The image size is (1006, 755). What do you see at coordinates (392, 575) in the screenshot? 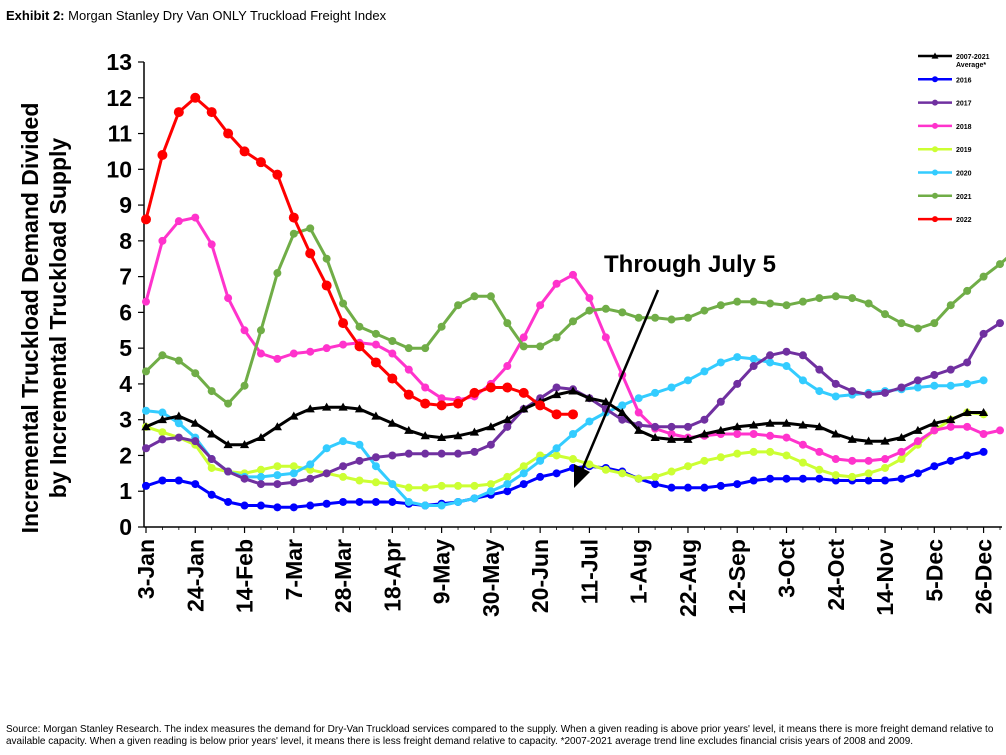
I see `x-tick-label: 18-Apr` at bounding box center [392, 575].